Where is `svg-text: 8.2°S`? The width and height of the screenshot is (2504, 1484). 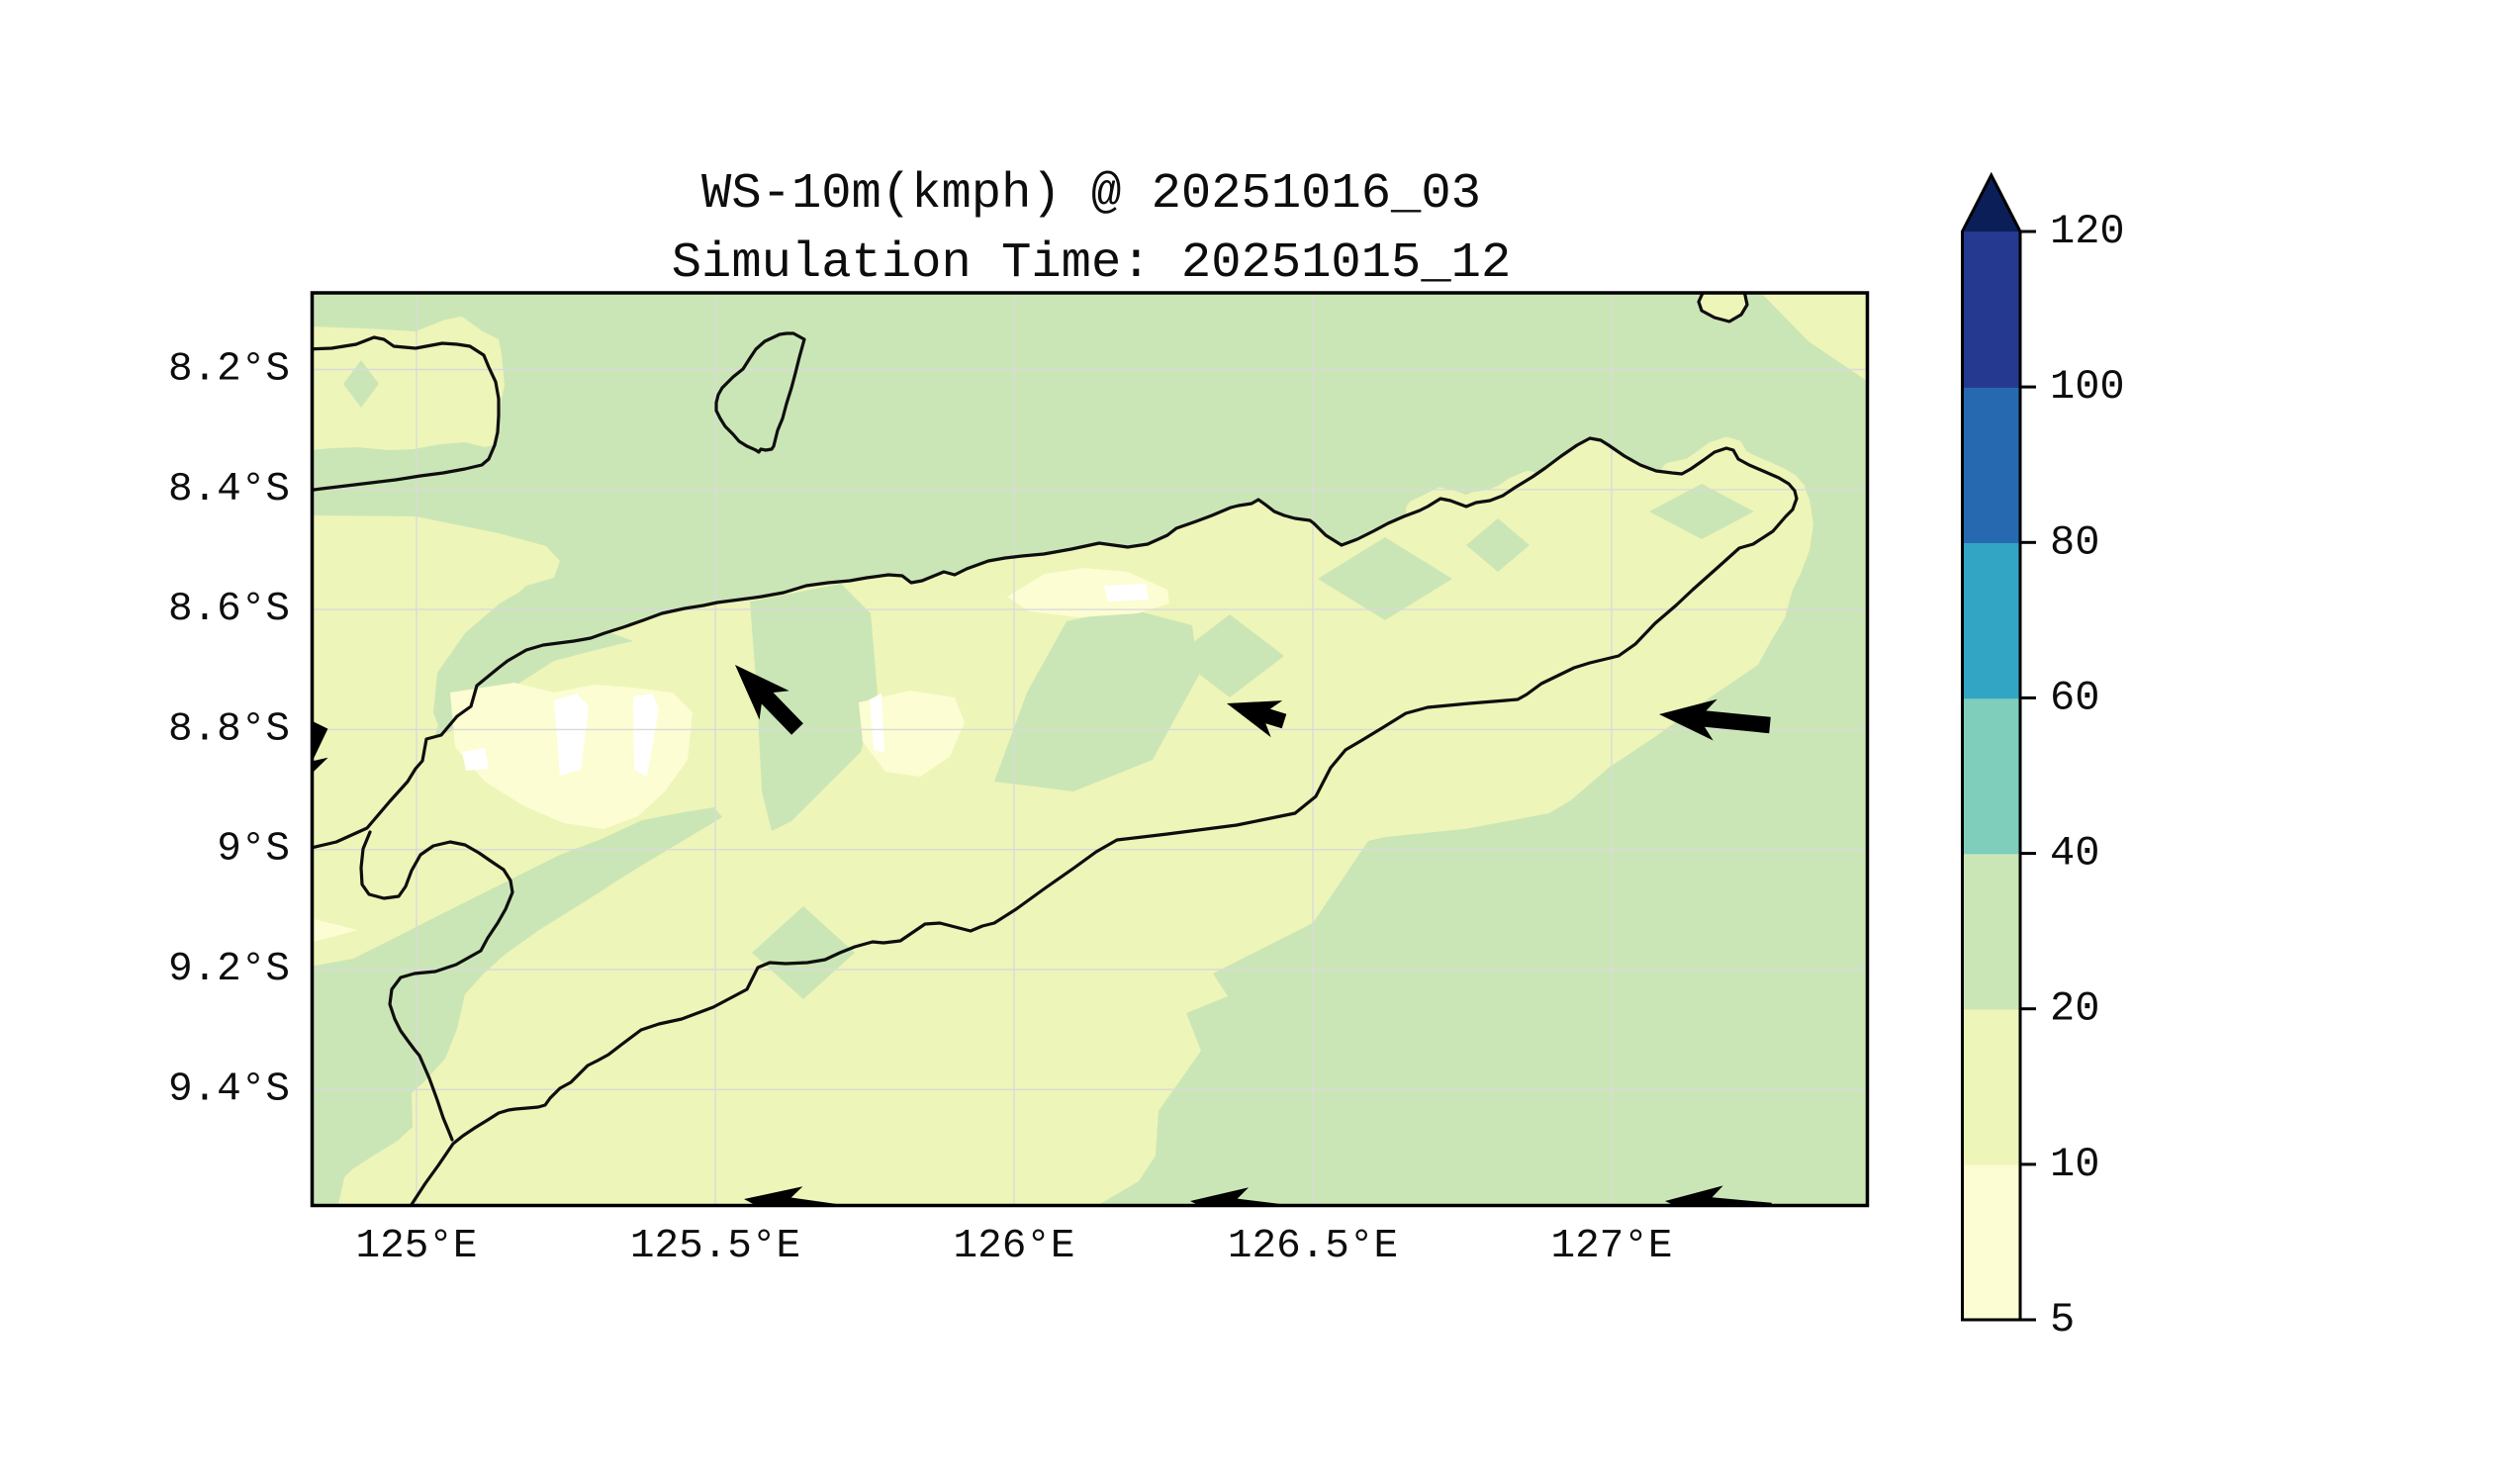 svg-text: 8.2°S is located at coordinates (229, 370).